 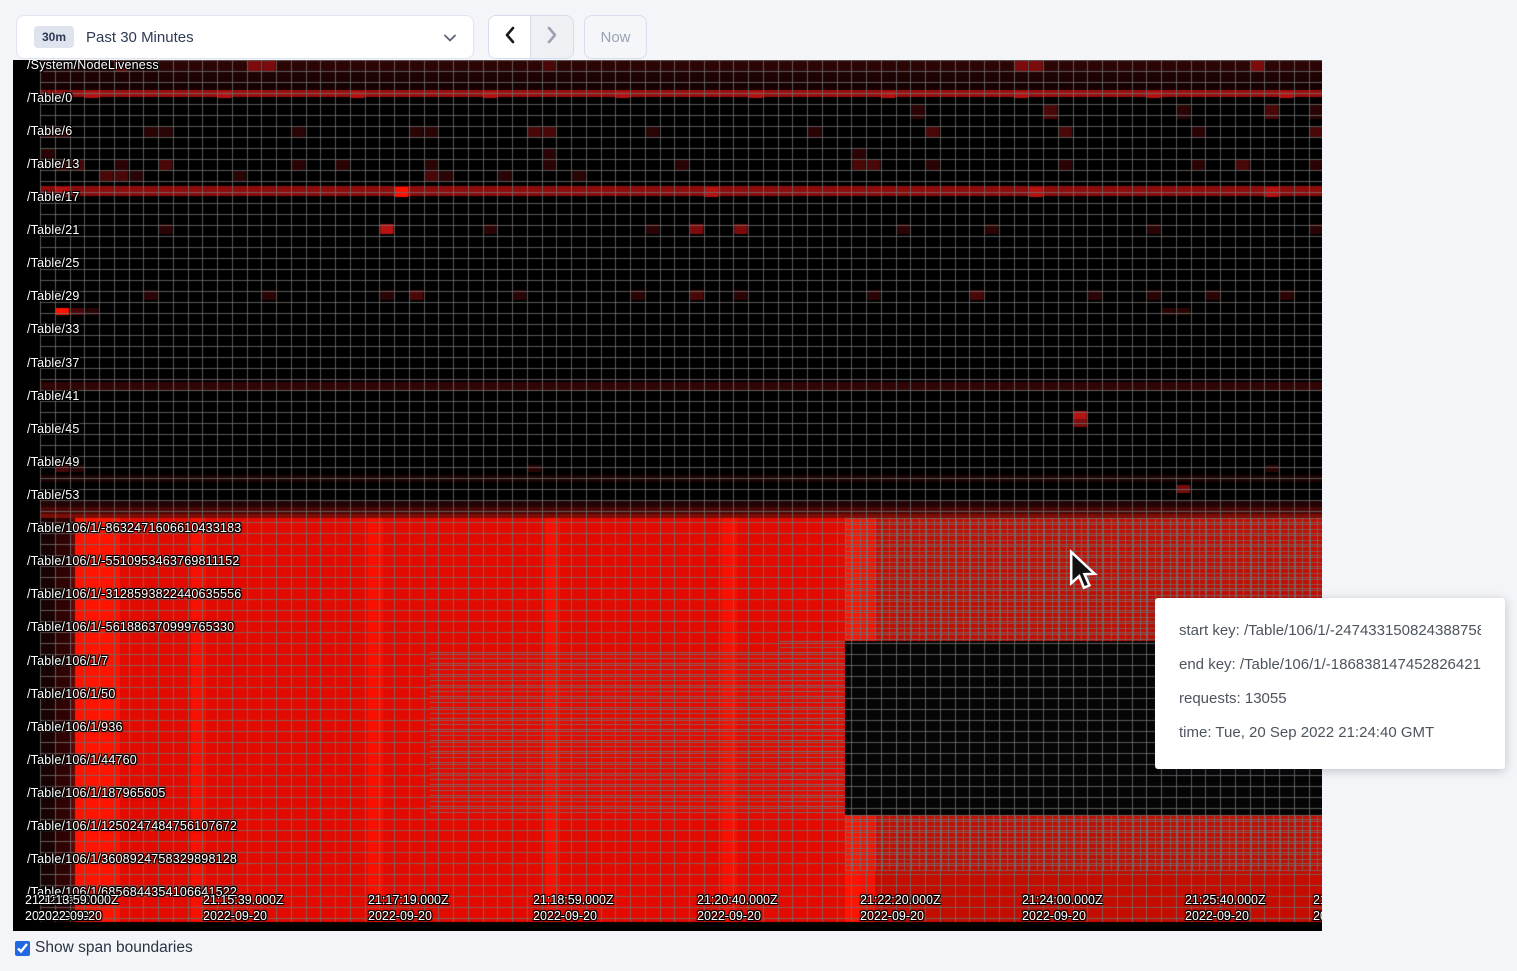 What do you see at coordinates (140, 37) in the screenshot?
I see `time-range-label: Past 30 Minutes` at bounding box center [140, 37].